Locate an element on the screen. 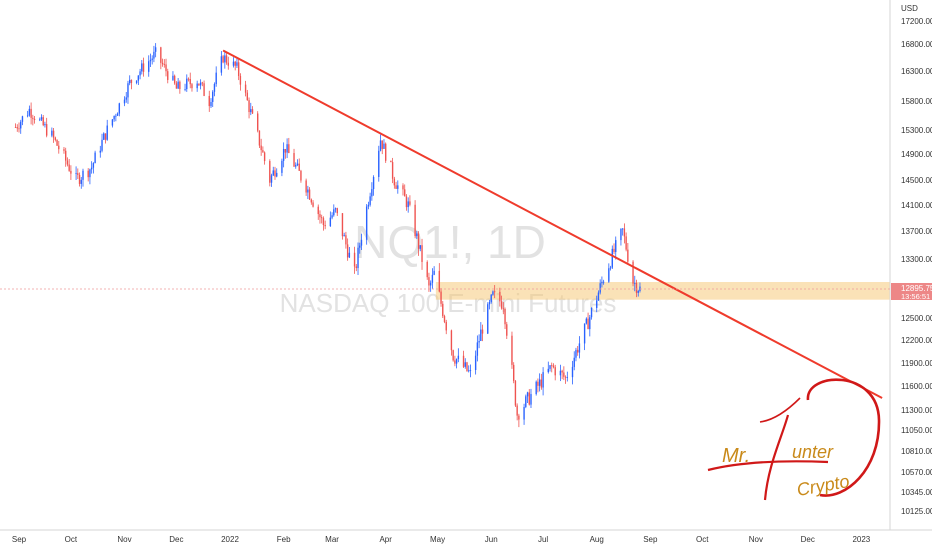  last-price-label: 12895.75 13:56:51 is located at coordinates (911, 292).